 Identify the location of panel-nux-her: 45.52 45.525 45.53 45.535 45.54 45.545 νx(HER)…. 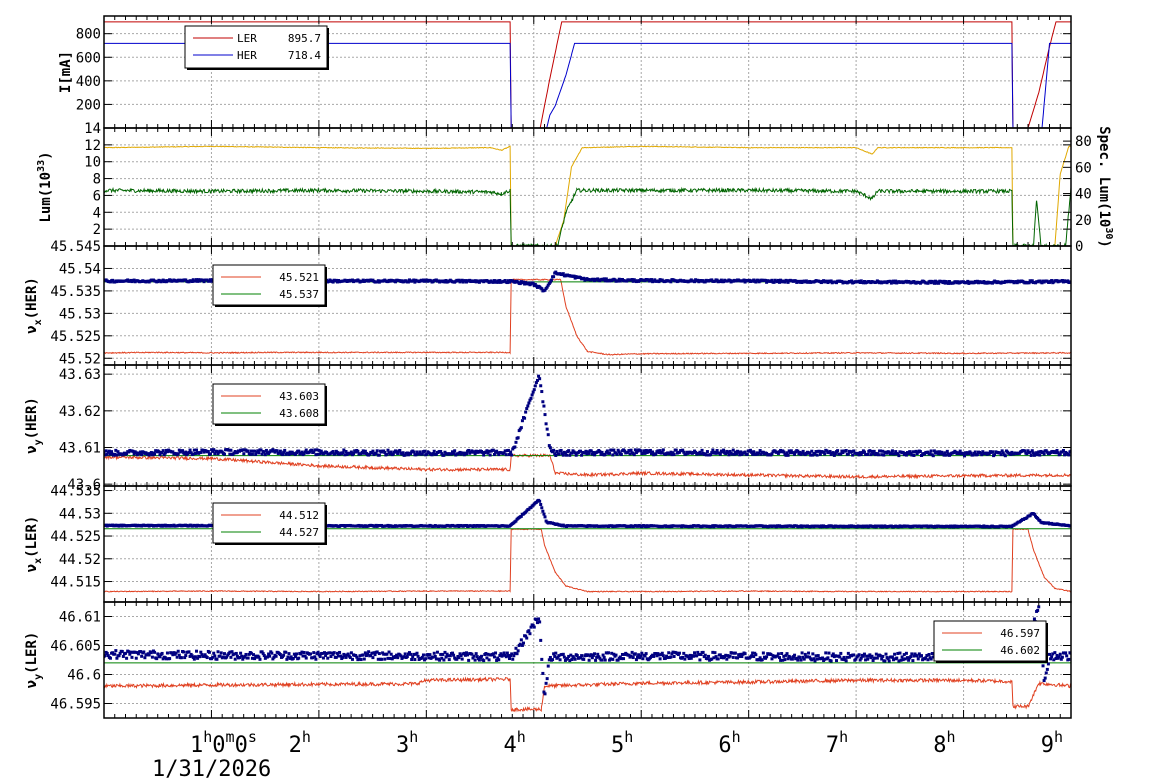
(548, 303).